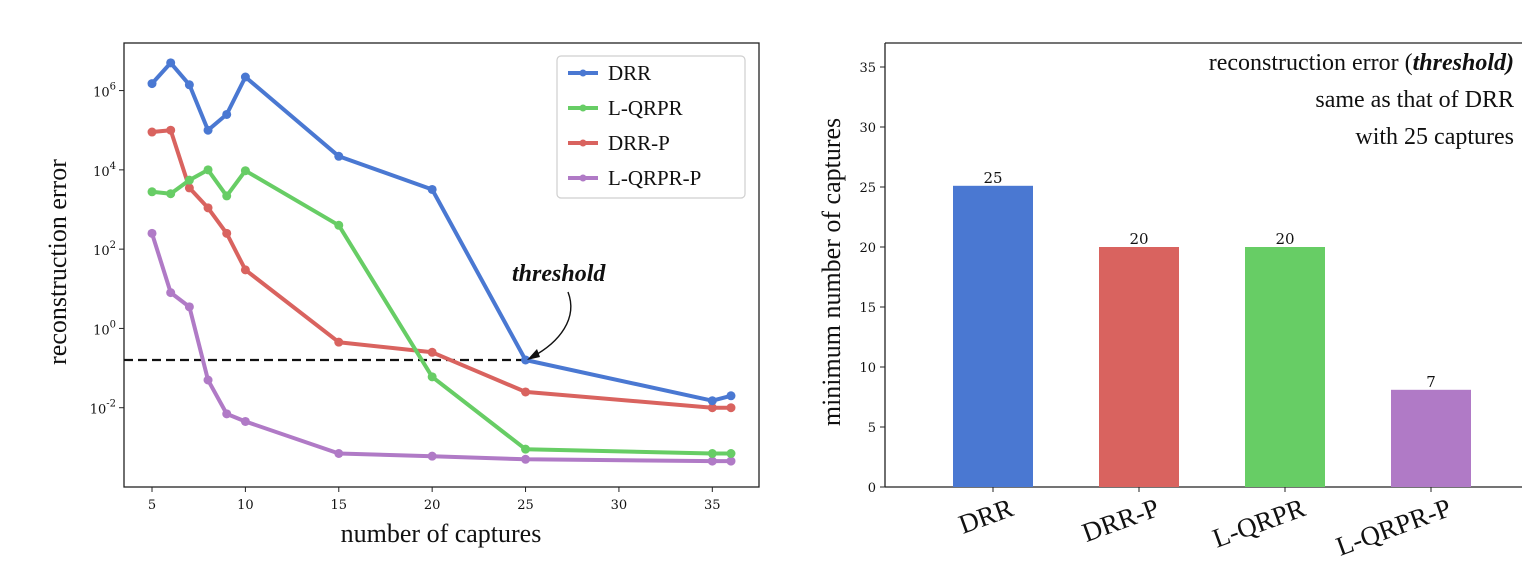  What do you see at coordinates (872, 488) in the screenshot?
I see `right-y-tick-label: 0` at bounding box center [872, 488].